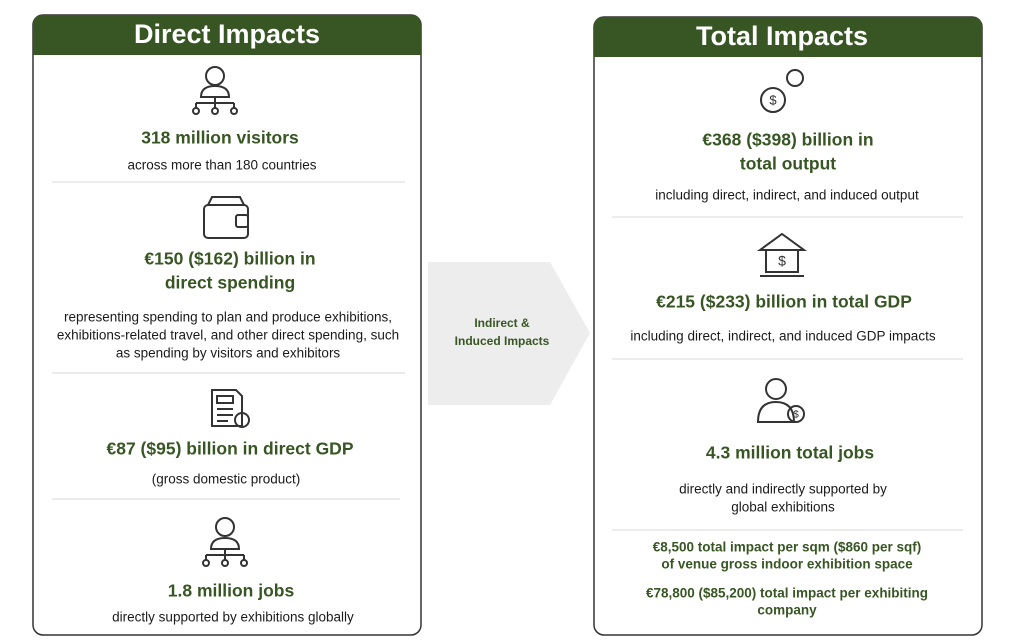 This screenshot has height=641, width=1022. What do you see at coordinates (226, 217) in the screenshot?
I see `wallet-icon` at bounding box center [226, 217].